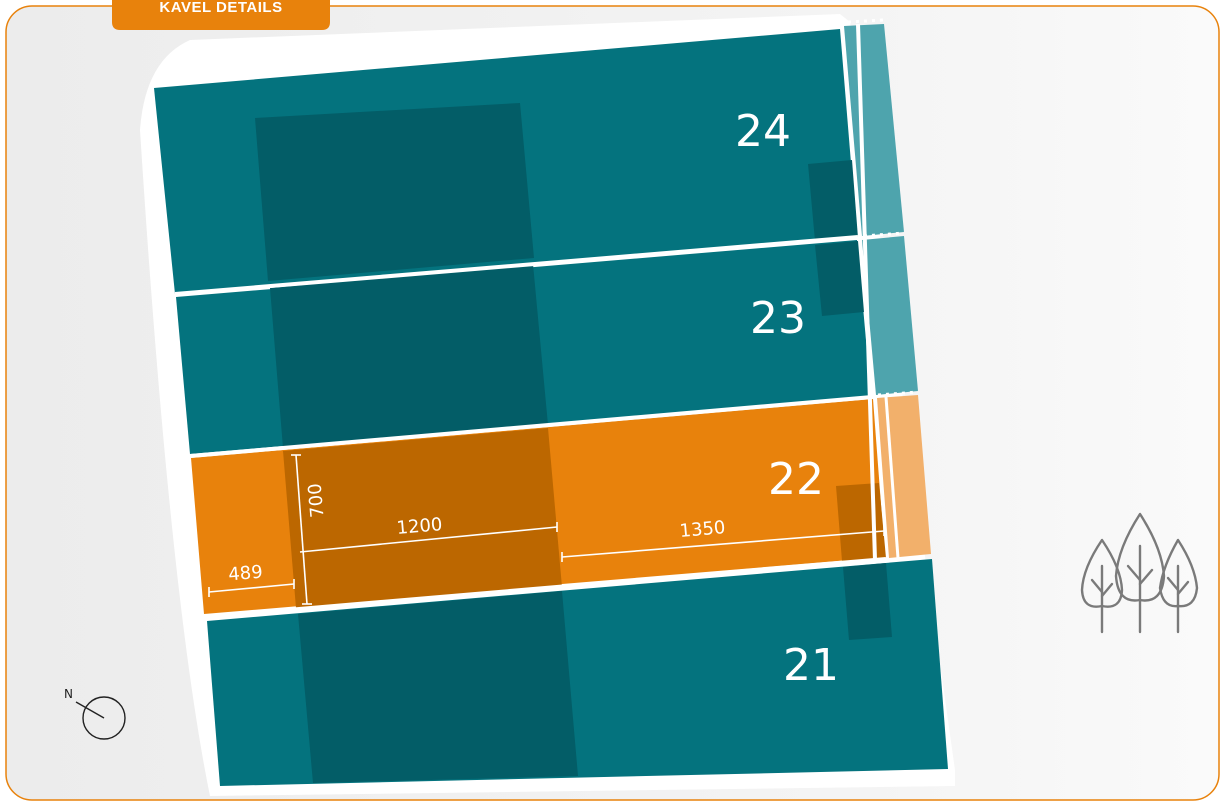 The height and width of the screenshot is (803, 1225). I want to click on compass: N, so click(95, 713).